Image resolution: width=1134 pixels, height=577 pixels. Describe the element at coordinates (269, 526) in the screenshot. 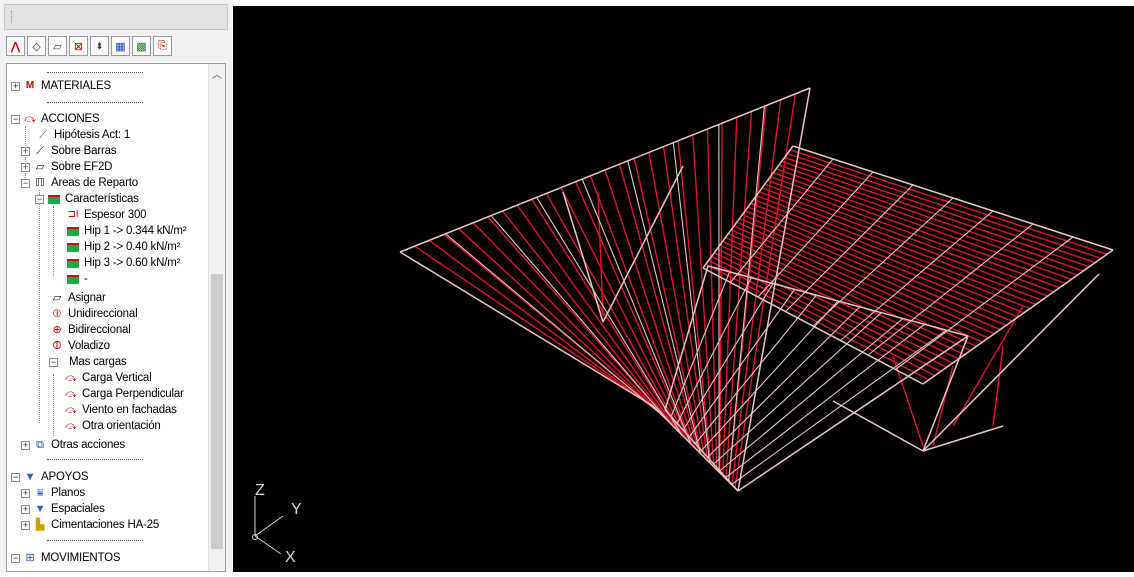

I see `y-axis-line` at that location.